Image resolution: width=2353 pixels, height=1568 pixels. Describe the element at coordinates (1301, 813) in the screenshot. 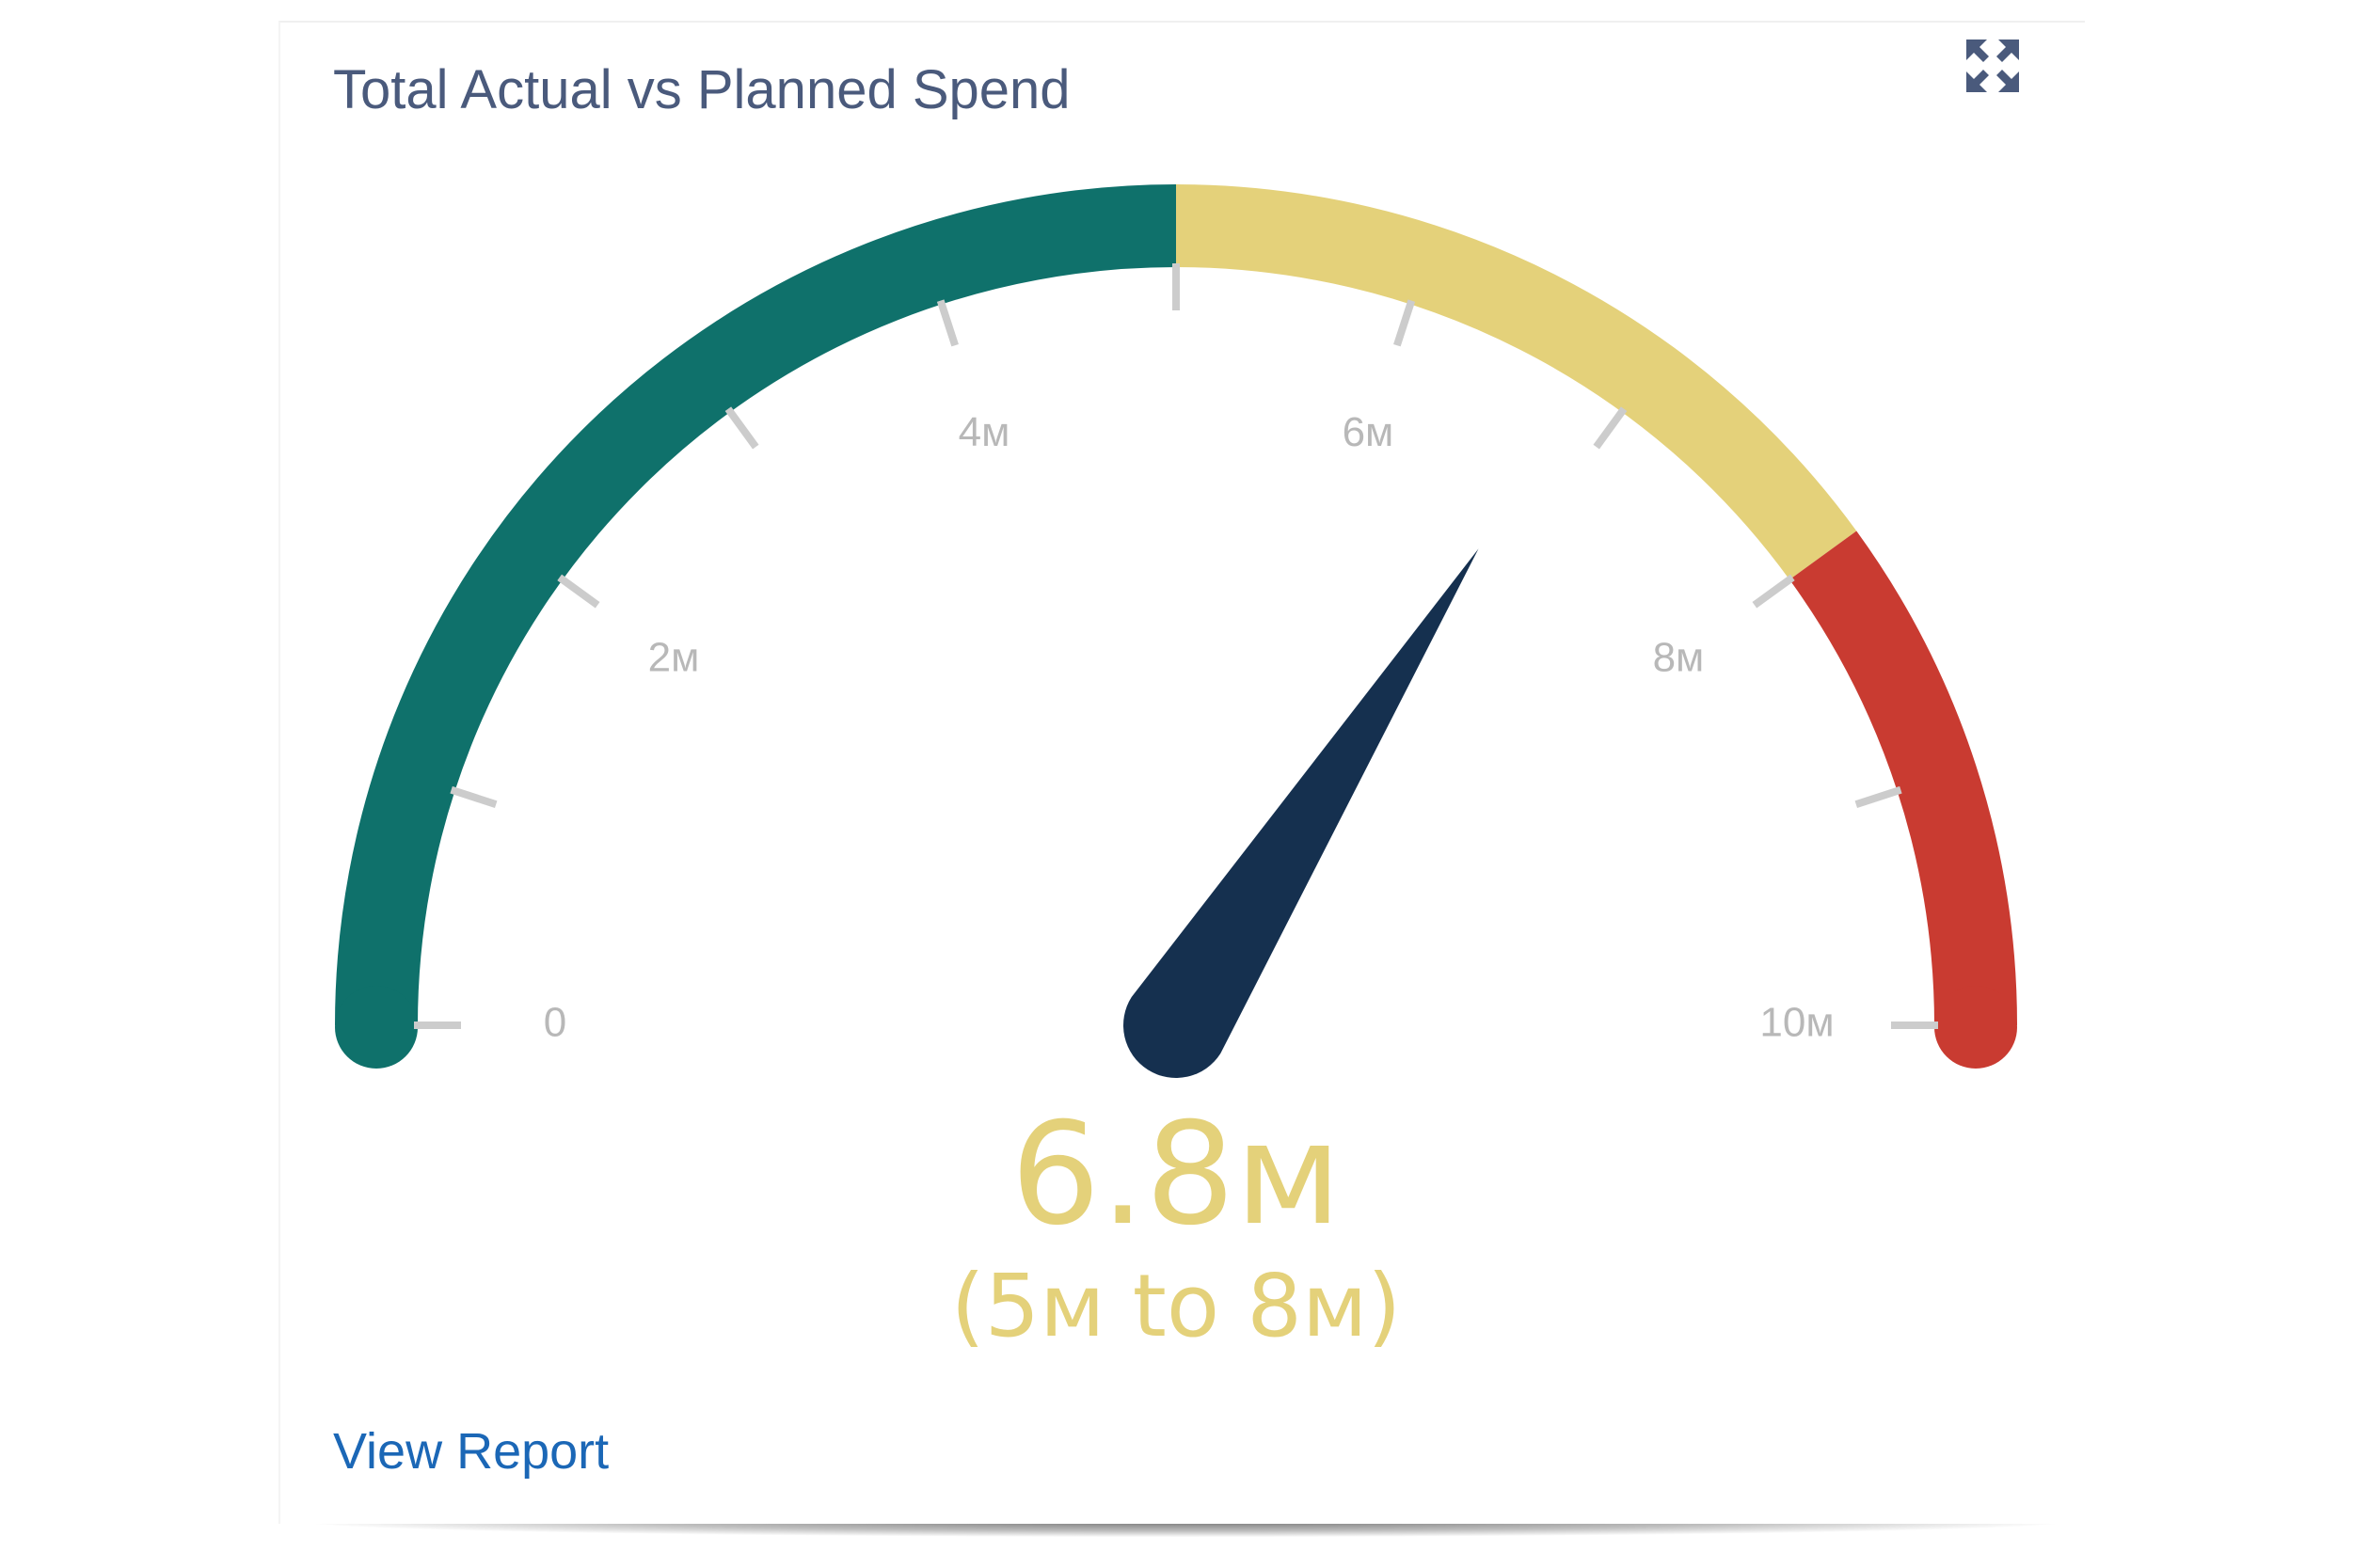

I see `gauge-needle` at that location.